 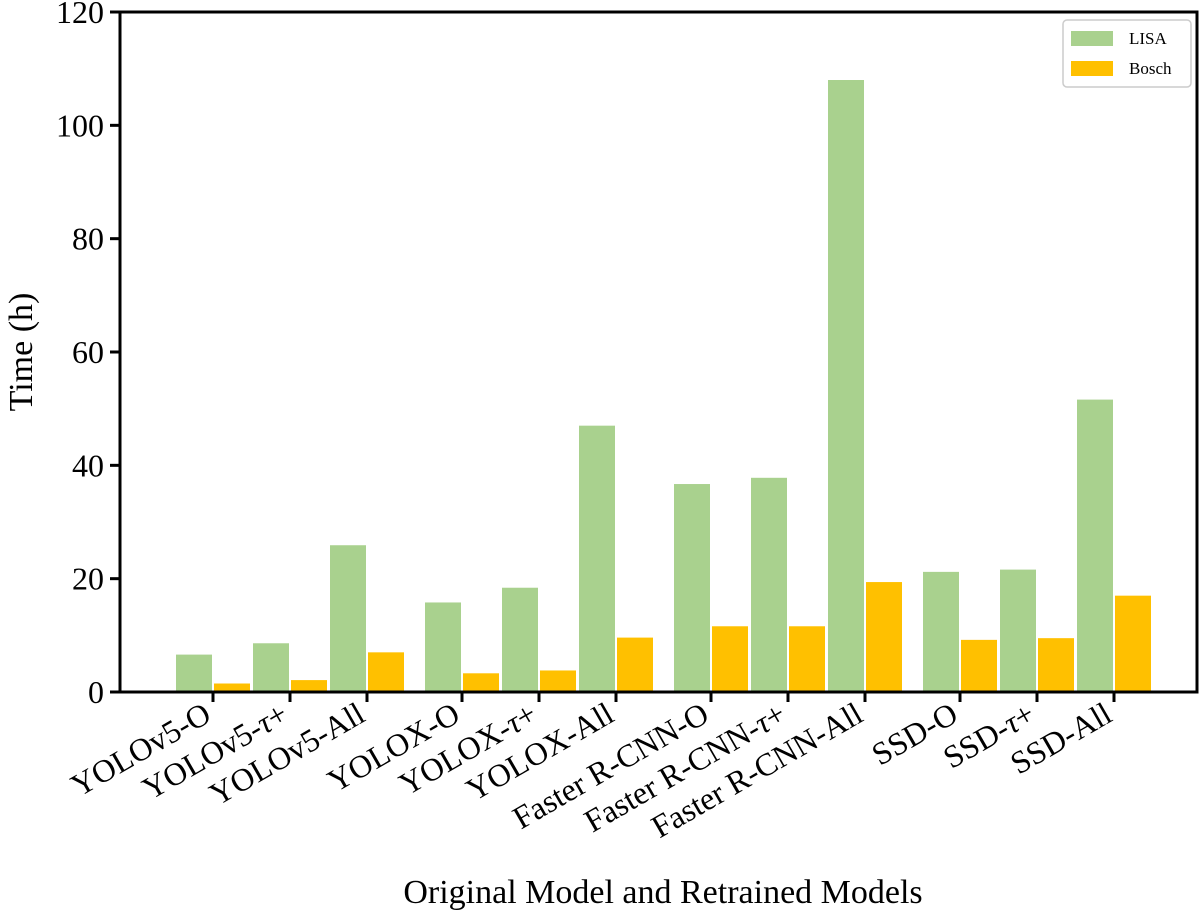 I want to click on y-tick-label-6: 120, so click(x=80, y=15).